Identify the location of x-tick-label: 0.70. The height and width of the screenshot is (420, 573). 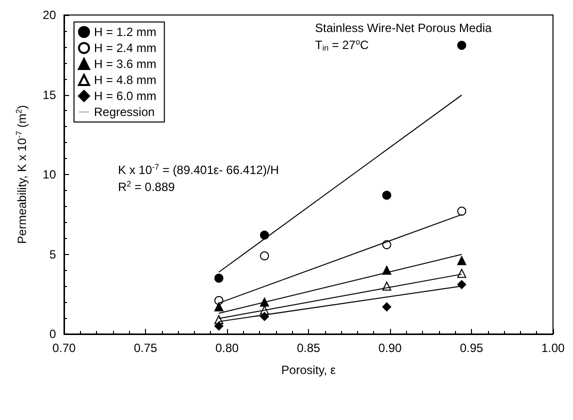
(64, 348).